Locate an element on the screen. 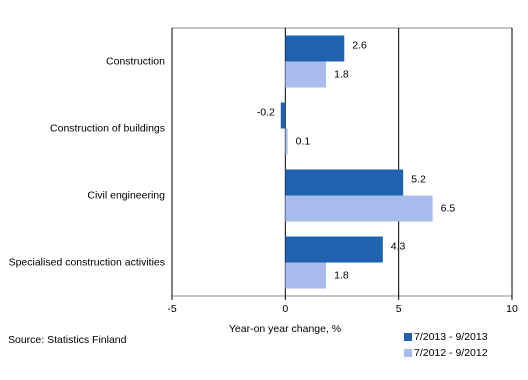 Image resolution: width=528 pixels, height=380 pixels. x-tick-label: 0 is located at coordinates (285, 309).